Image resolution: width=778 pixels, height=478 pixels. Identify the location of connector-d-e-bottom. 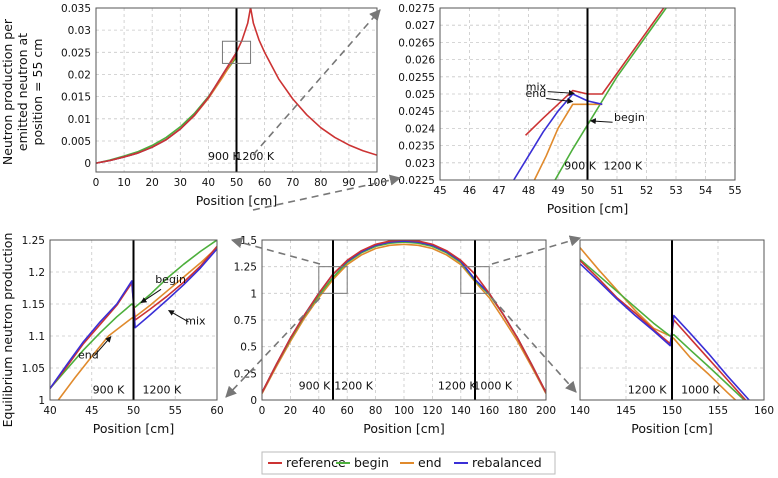
(534, 345).